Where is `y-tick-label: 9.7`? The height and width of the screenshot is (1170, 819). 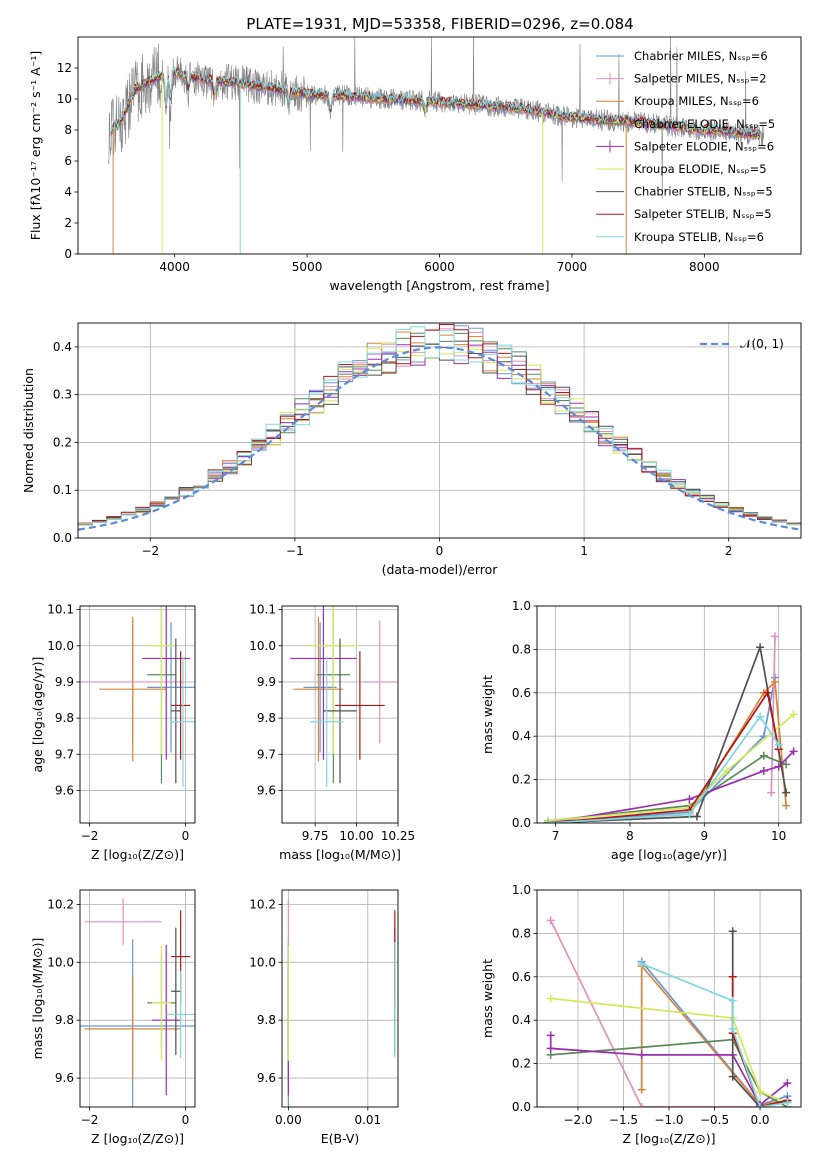 y-tick-label: 9.7 is located at coordinates (64, 754).